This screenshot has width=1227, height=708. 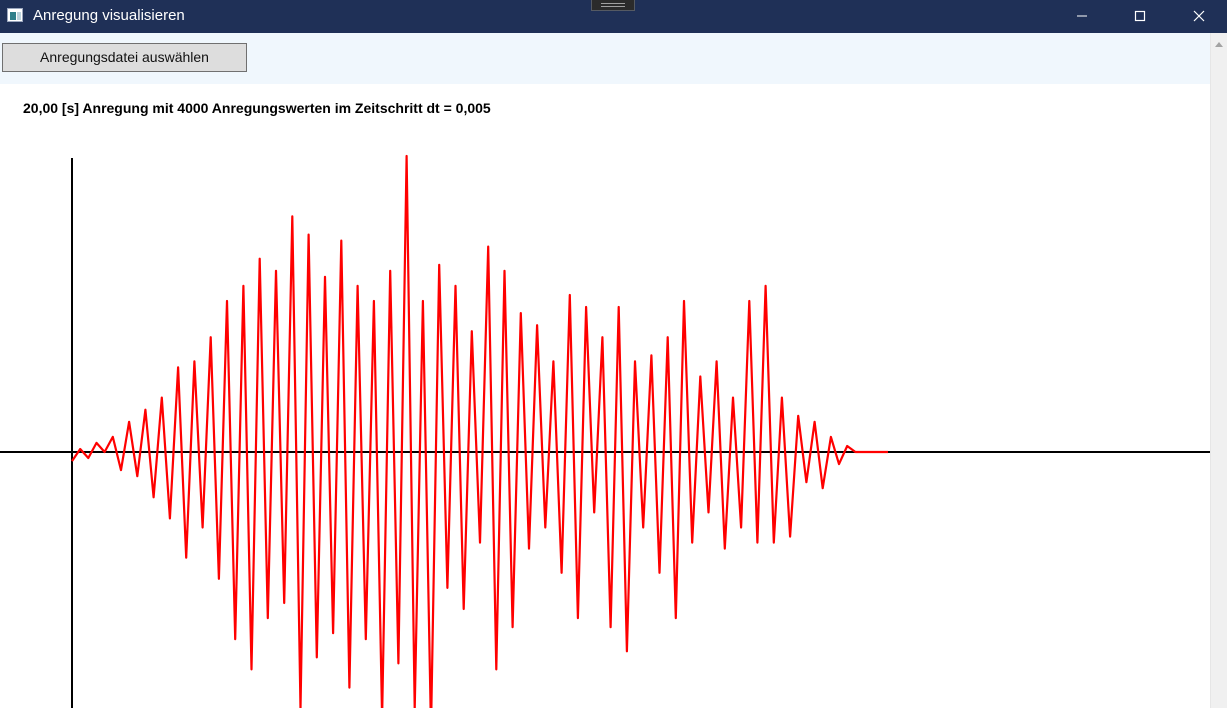 I want to click on close-button, so click(x=1199, y=16).